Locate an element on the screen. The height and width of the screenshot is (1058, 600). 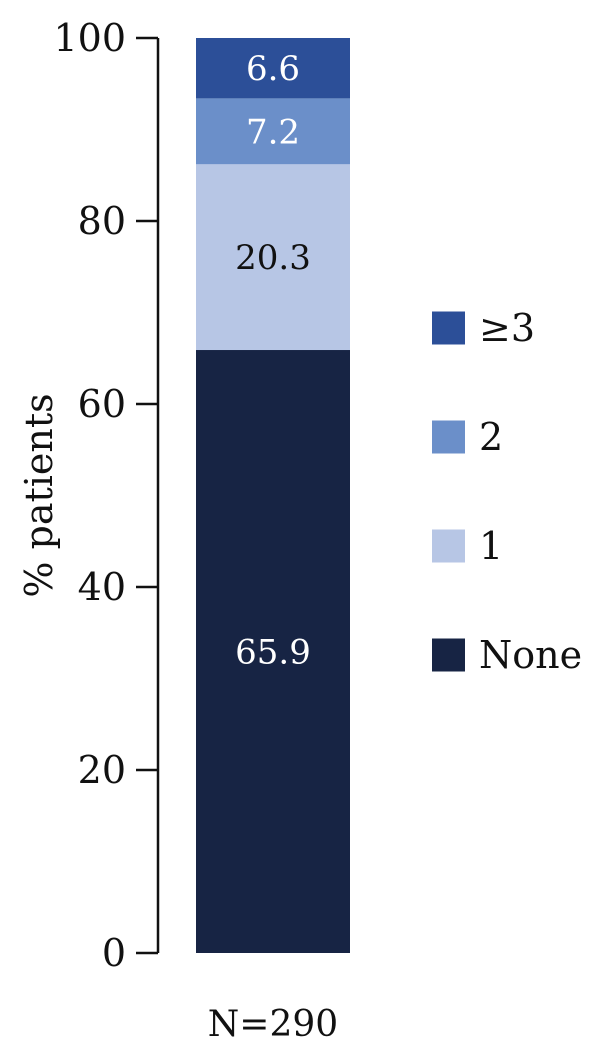
legend-label: 1 is located at coordinates (491, 546).